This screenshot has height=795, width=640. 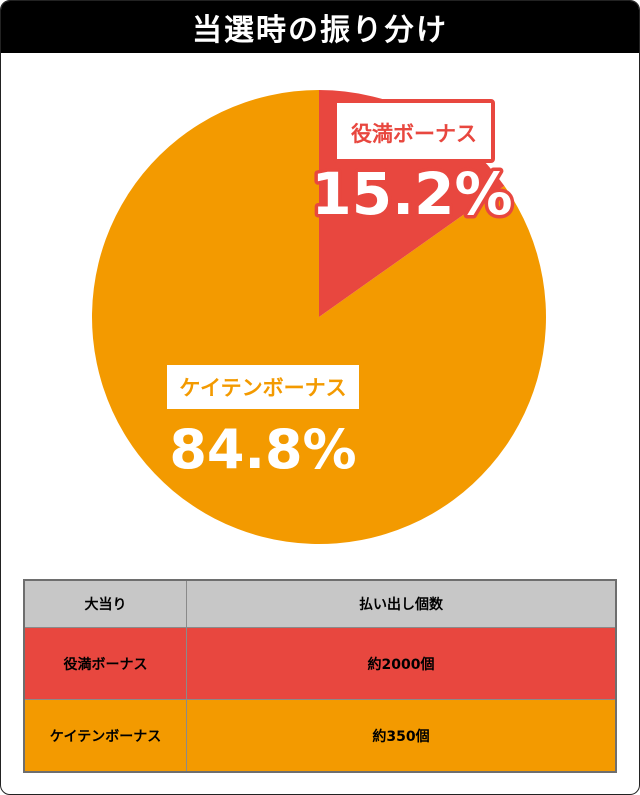 I want to click on yakuman-value: 15.2%, so click(x=411, y=194).